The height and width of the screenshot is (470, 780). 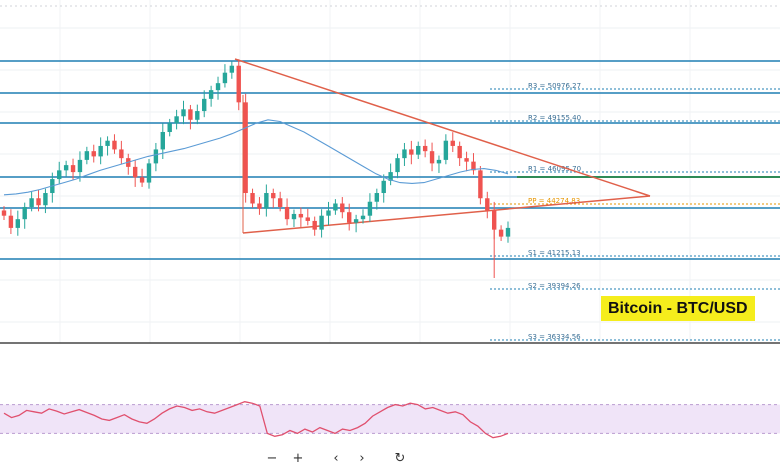 What do you see at coordinates (256, 157) in the screenshot?
I see `moving-average-line` at bounding box center [256, 157].